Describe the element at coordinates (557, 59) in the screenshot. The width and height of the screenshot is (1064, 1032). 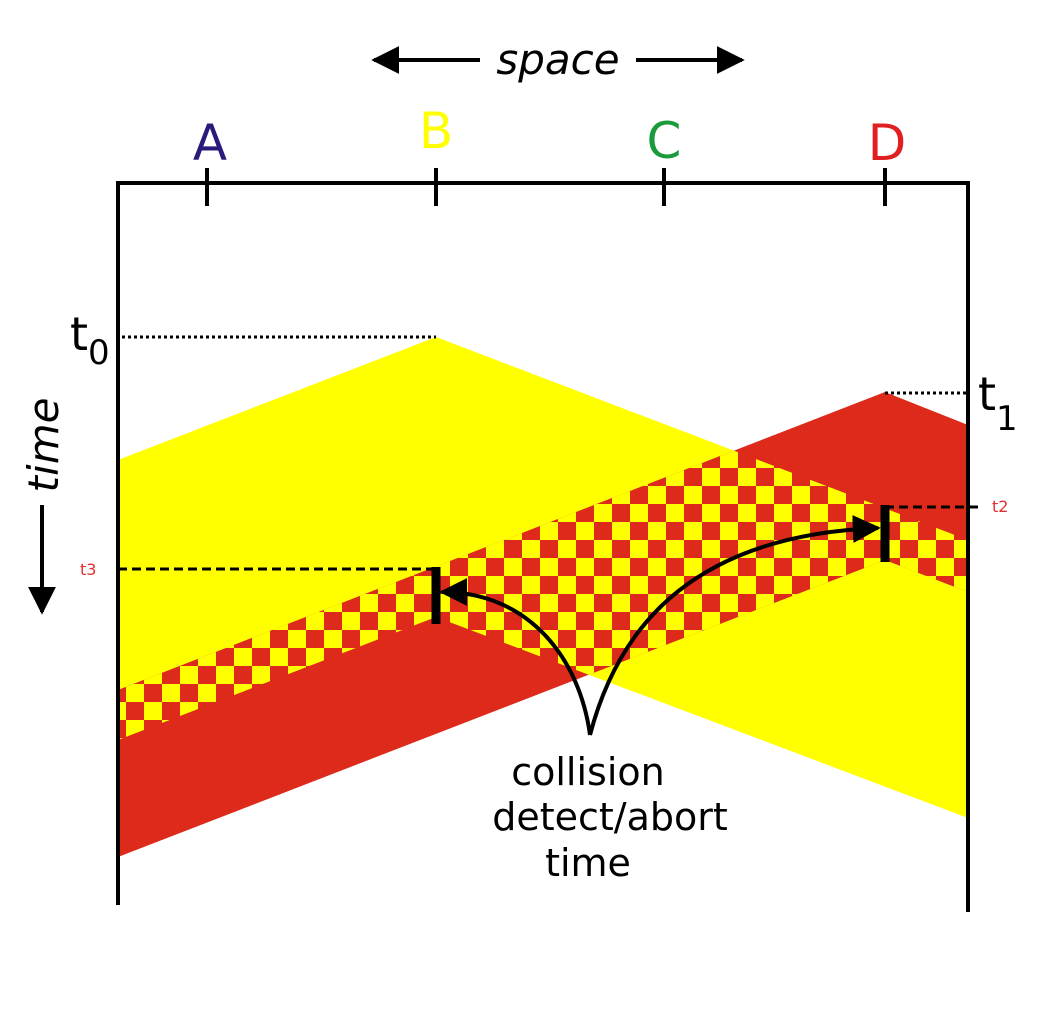
I see `space-label: space` at that location.